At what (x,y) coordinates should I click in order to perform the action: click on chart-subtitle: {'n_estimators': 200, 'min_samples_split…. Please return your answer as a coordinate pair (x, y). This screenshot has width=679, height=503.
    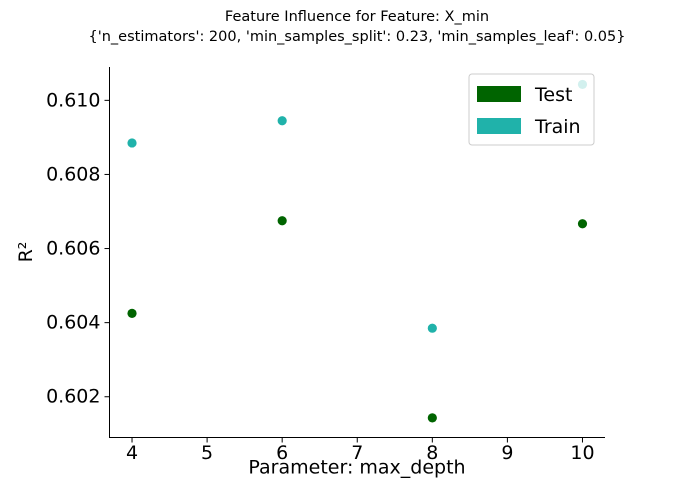
    Looking at the image, I should click on (357, 37).